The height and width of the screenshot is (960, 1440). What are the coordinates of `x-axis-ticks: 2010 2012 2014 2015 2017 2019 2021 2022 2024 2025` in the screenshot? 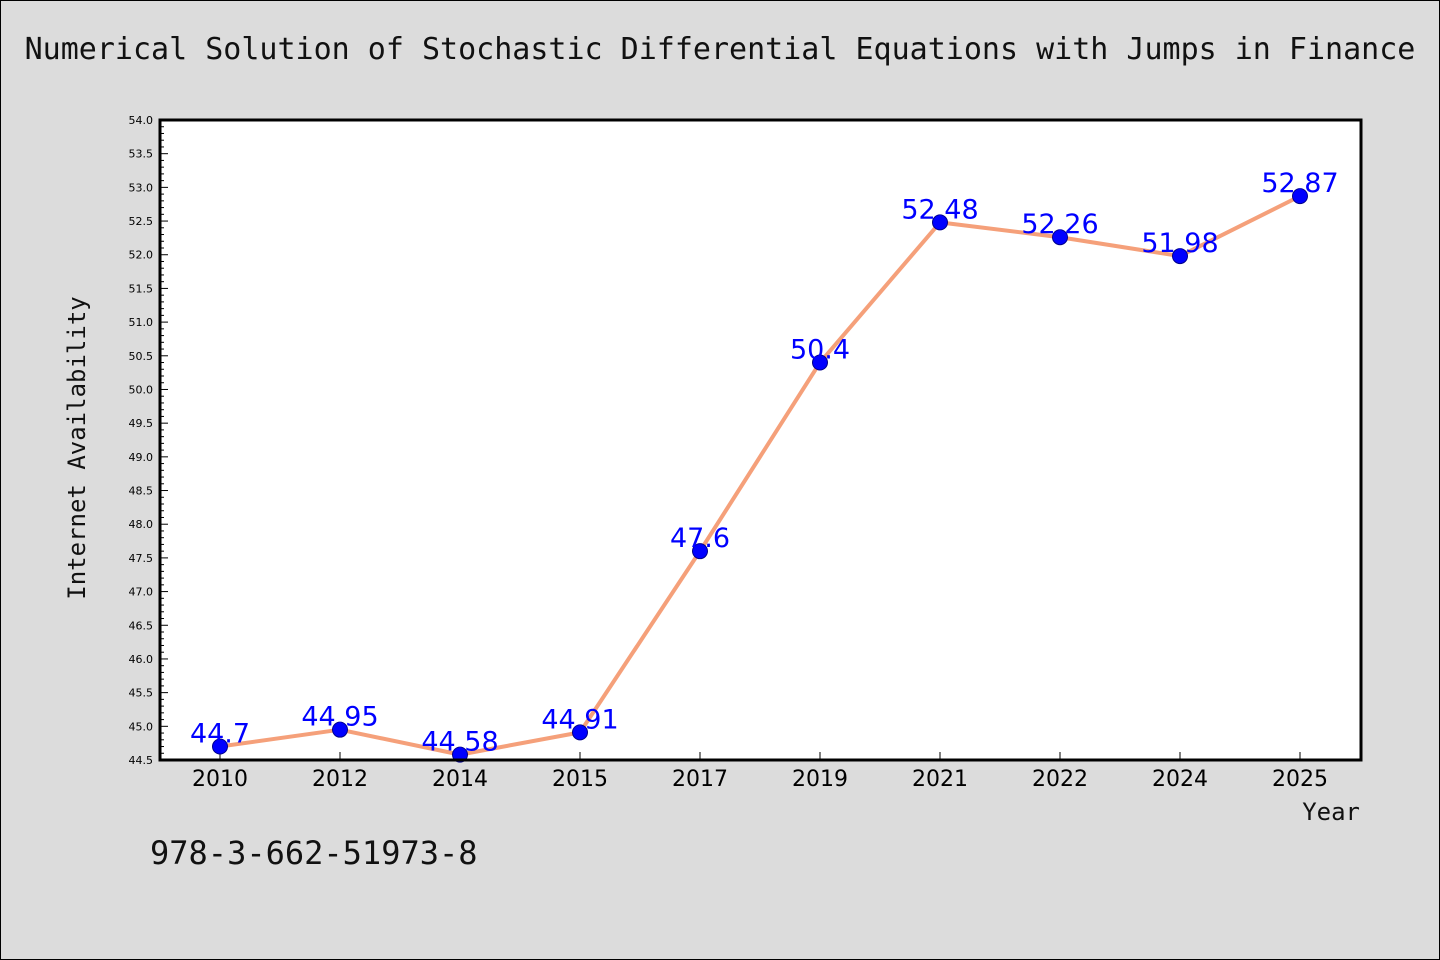 It's located at (760, 772).